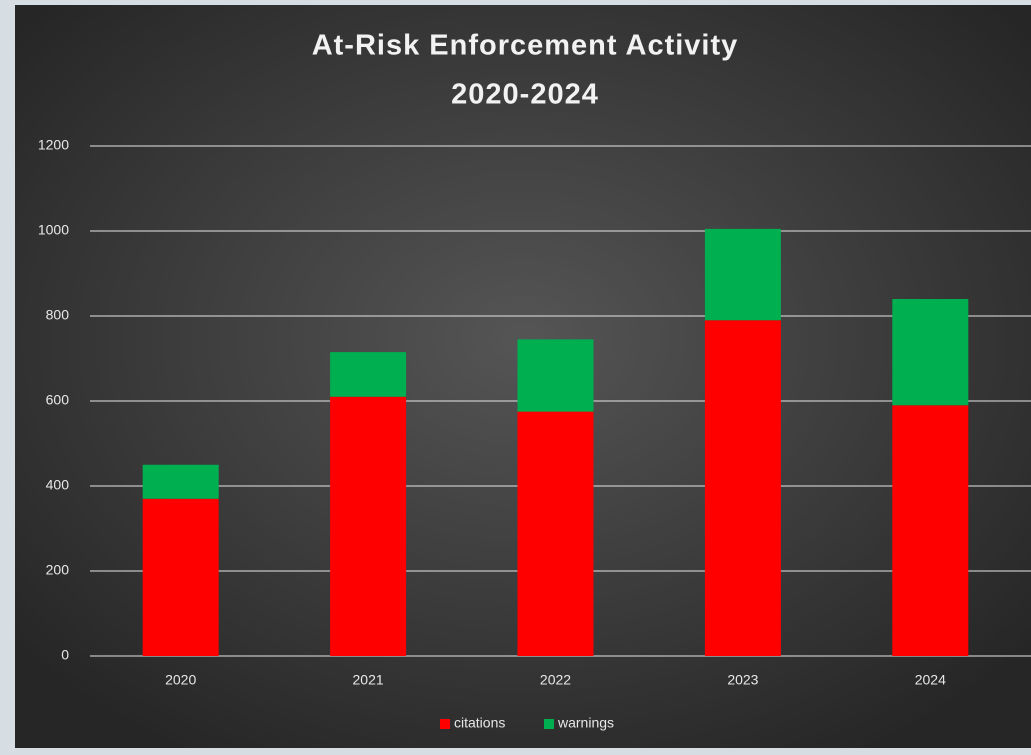 This screenshot has width=1031, height=755. Describe the element at coordinates (58, 485) in the screenshot. I see `y-tick-label: 400` at that location.